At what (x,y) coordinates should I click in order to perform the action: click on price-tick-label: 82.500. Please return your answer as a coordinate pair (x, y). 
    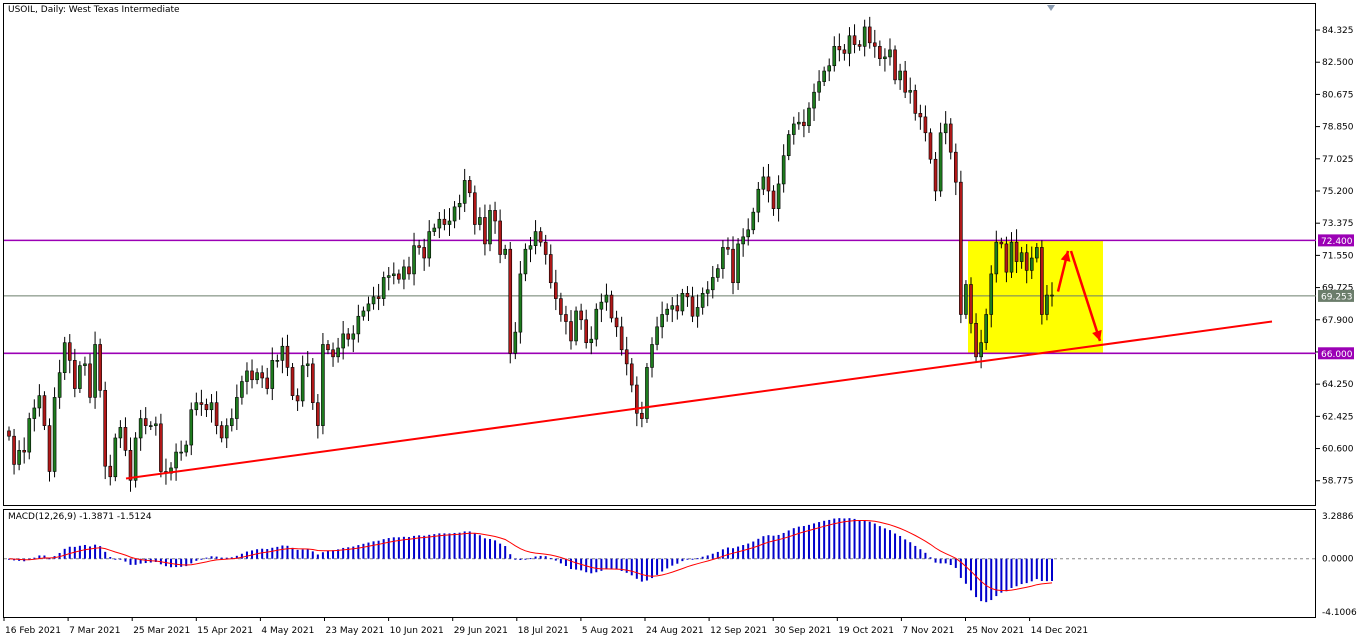
    Looking at the image, I should click on (1338, 63).